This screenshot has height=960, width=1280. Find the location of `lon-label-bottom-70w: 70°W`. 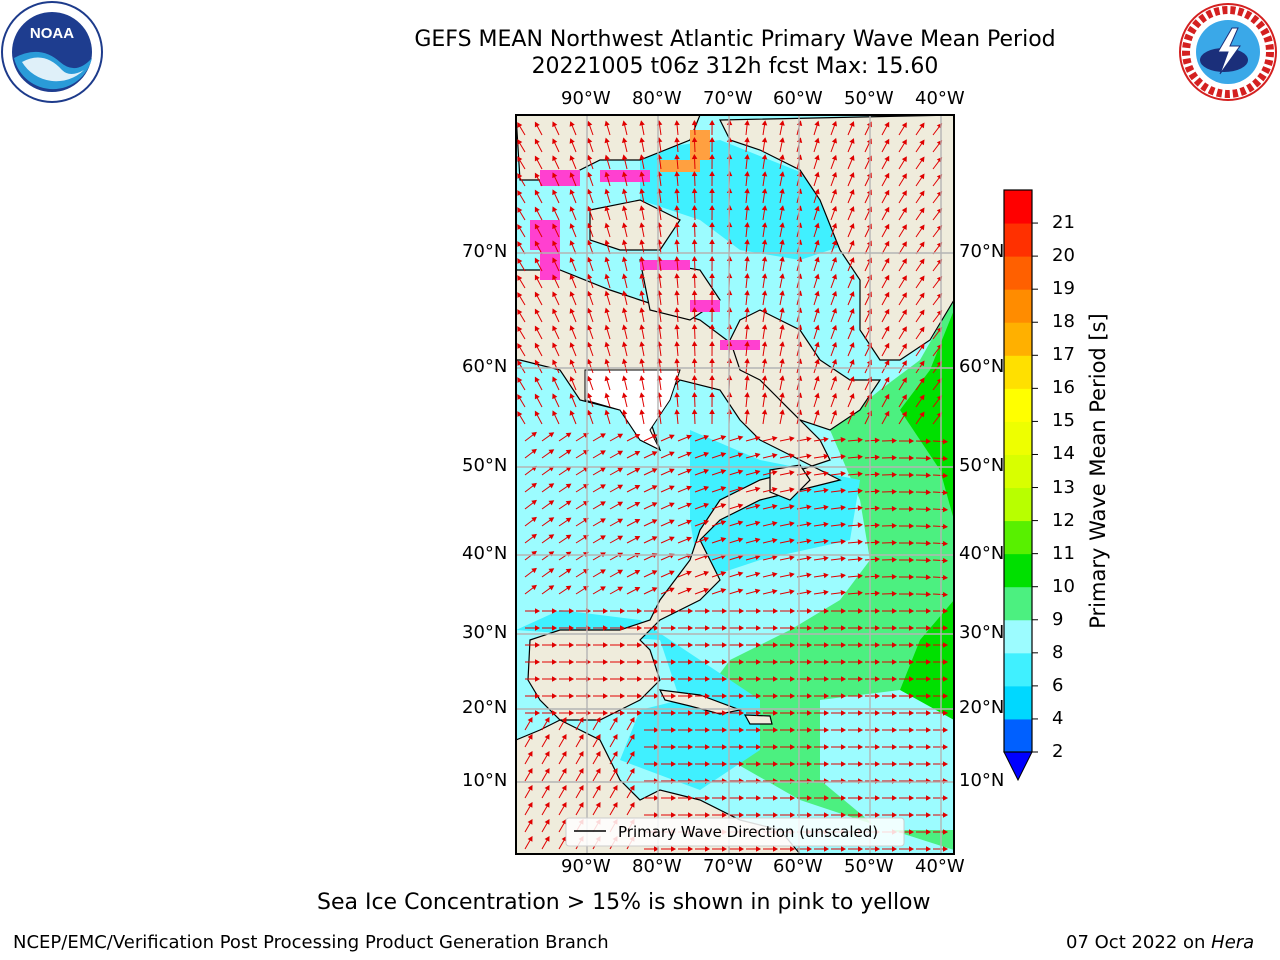

lon-label-bottom-70w: 70°W is located at coordinates (728, 866).